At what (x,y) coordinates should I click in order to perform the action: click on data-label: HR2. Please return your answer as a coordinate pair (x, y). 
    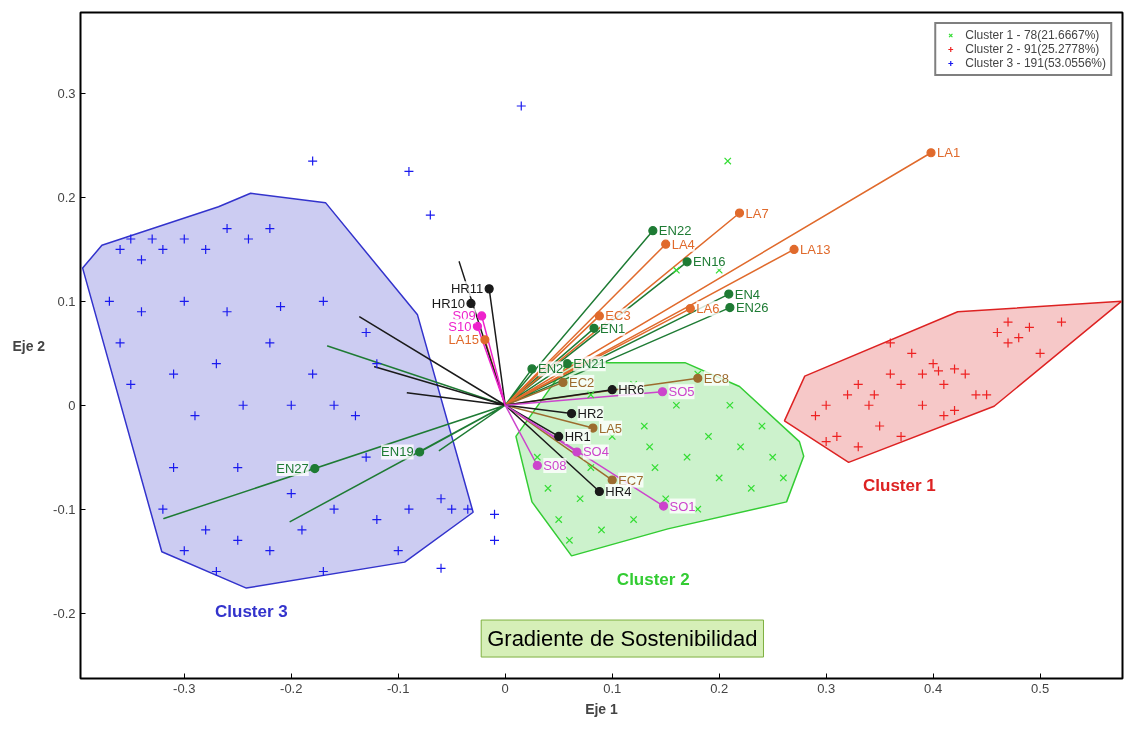
    Looking at the image, I should click on (590, 414).